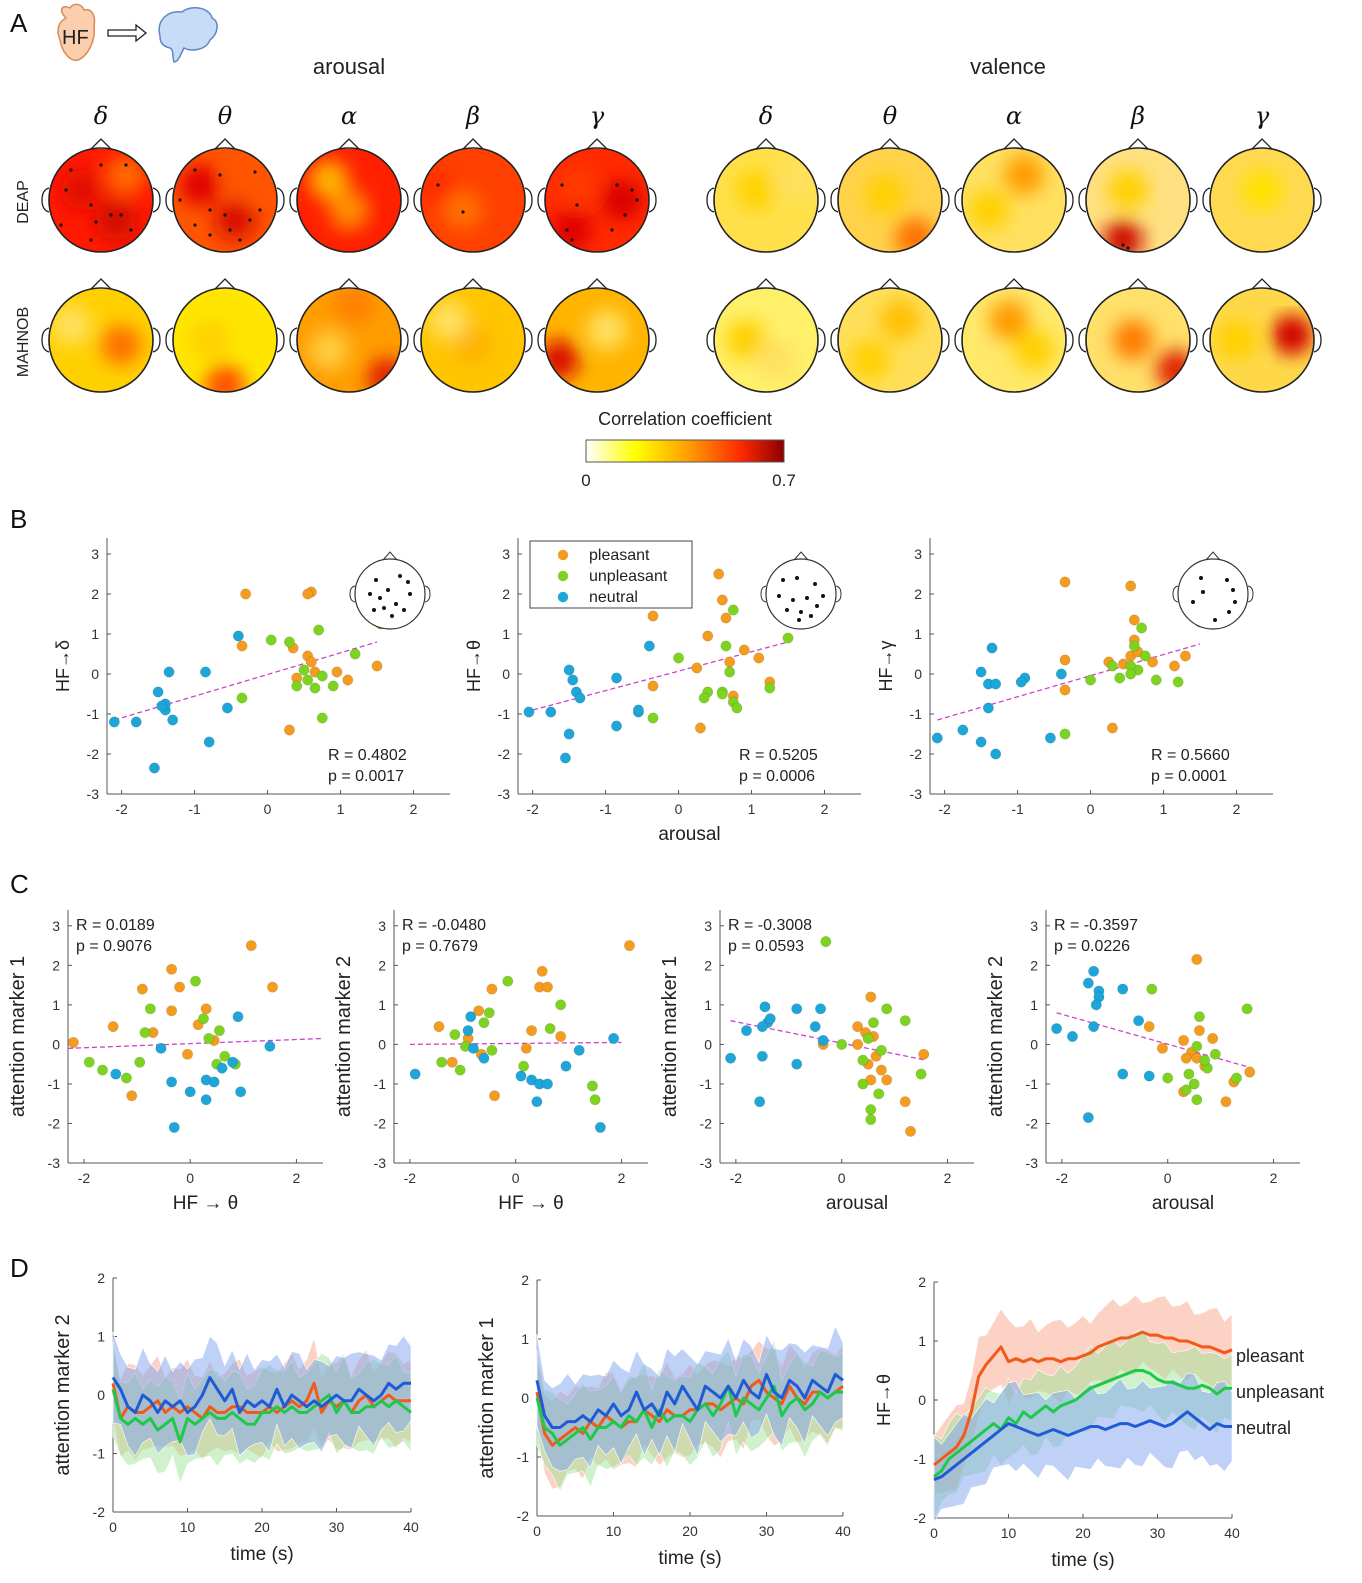 The image size is (1362, 1583). I want to click on y-axis-label: HF→δ, so click(63, 666).